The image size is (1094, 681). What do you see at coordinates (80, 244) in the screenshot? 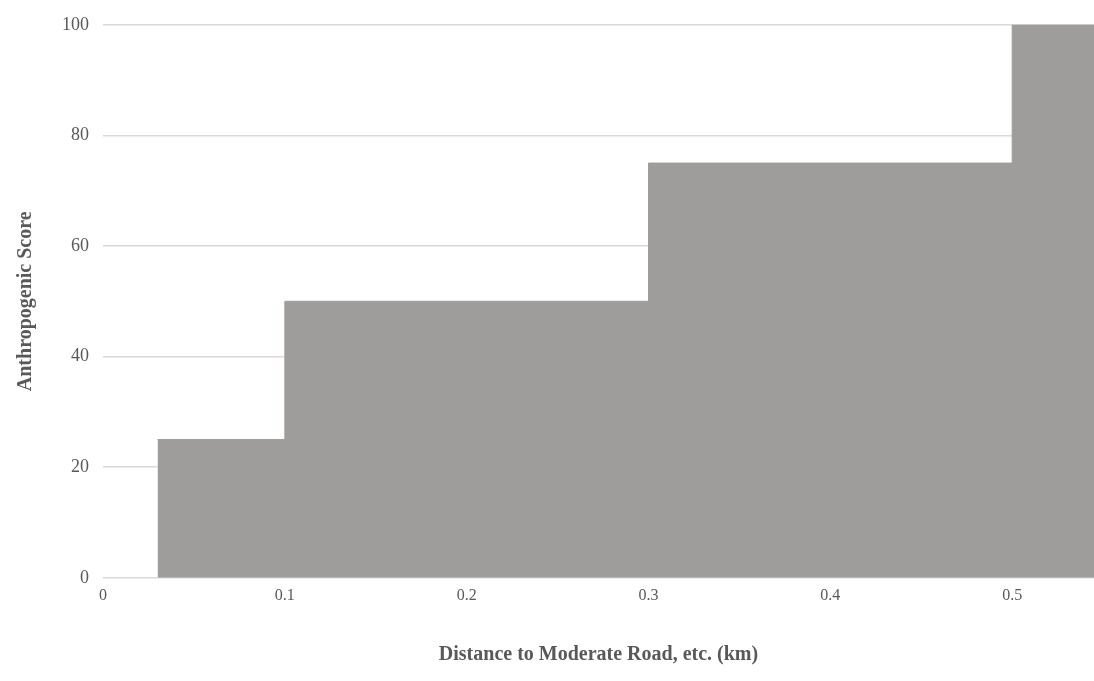
I see `y-tick-label: 60` at bounding box center [80, 244].